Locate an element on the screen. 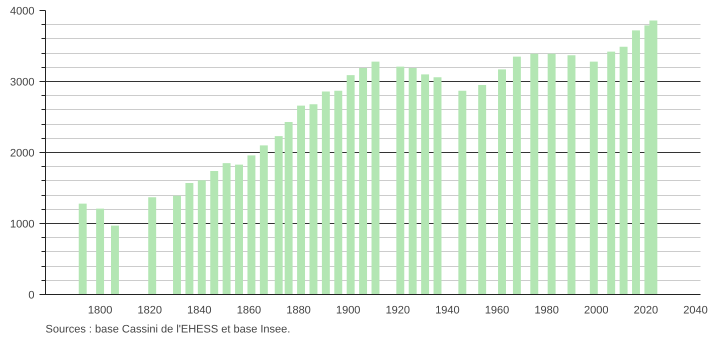 The image size is (710, 340). y-tick-label: 4000 is located at coordinates (22, 12).